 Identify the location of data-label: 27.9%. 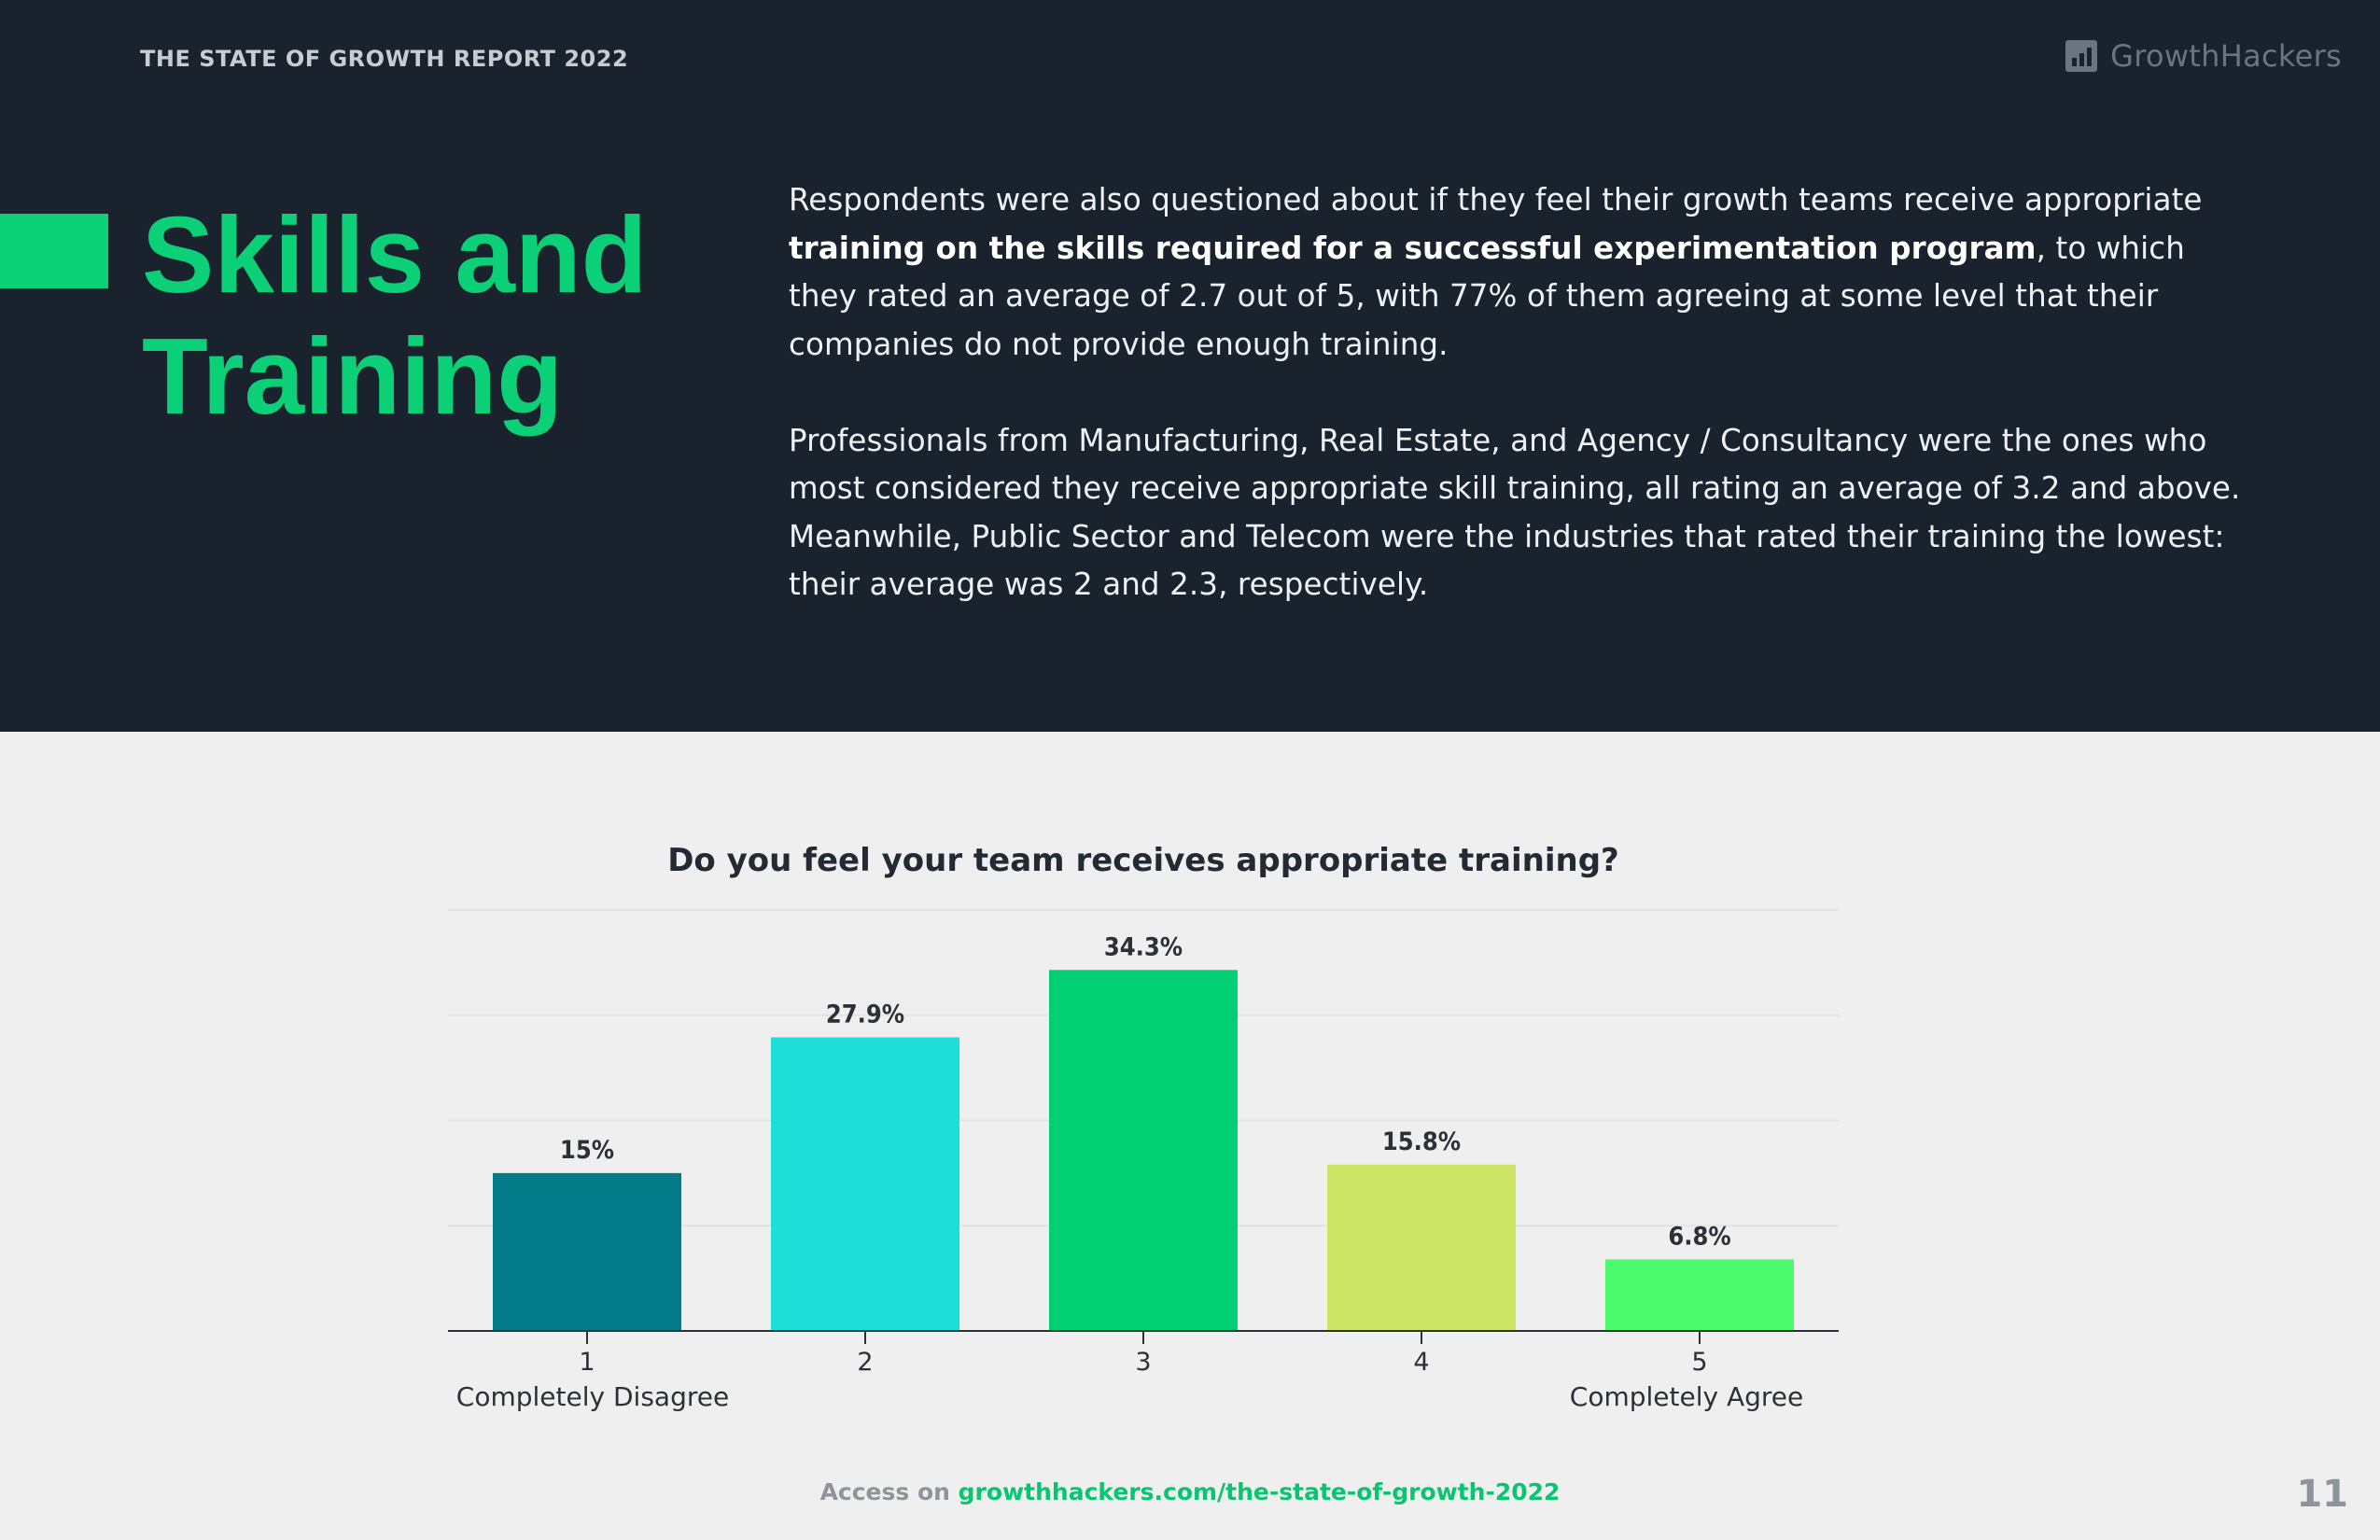
(865, 1015).